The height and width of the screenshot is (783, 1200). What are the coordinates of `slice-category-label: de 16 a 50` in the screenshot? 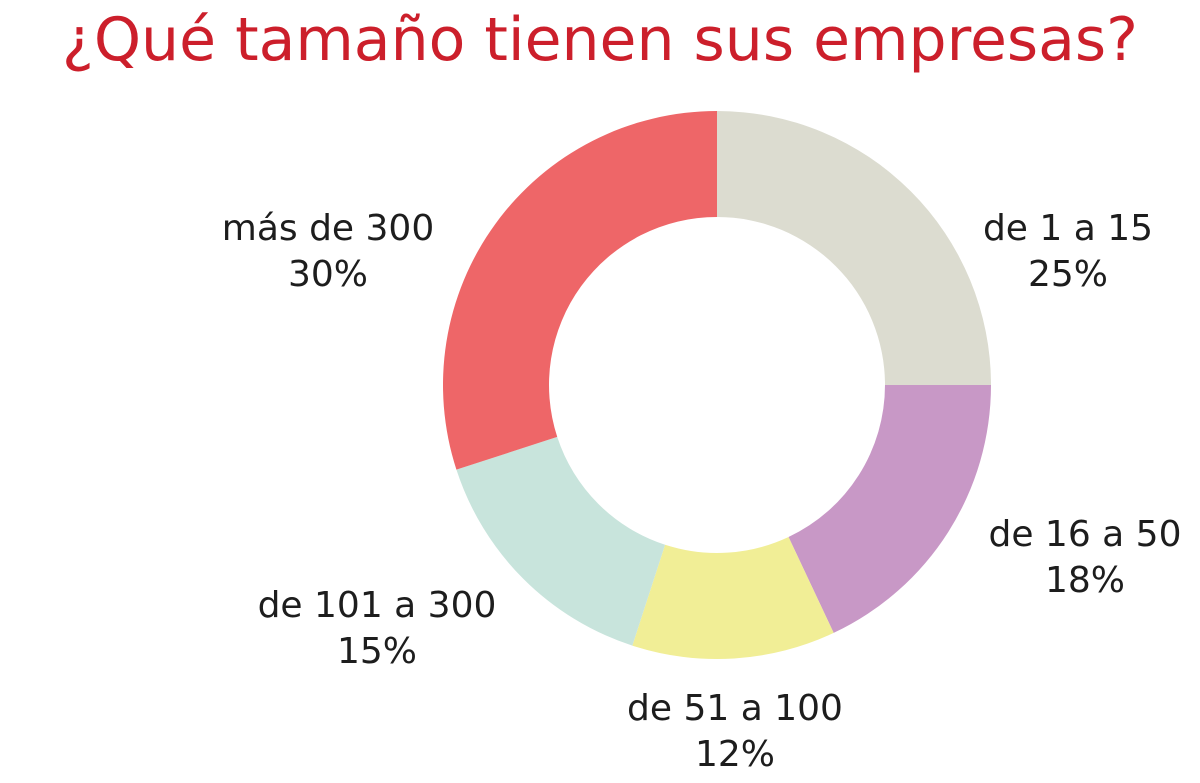 It's located at (1084, 534).